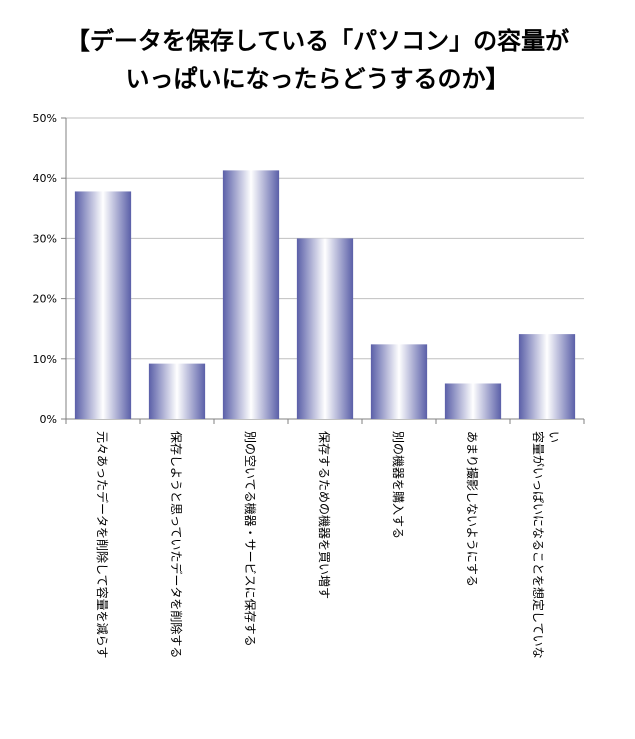  Describe the element at coordinates (317, 60) in the screenshot. I see `chart-title: 【データを保存している「パソコン」の容量が いっぱいになったらどうするのか】` at that location.